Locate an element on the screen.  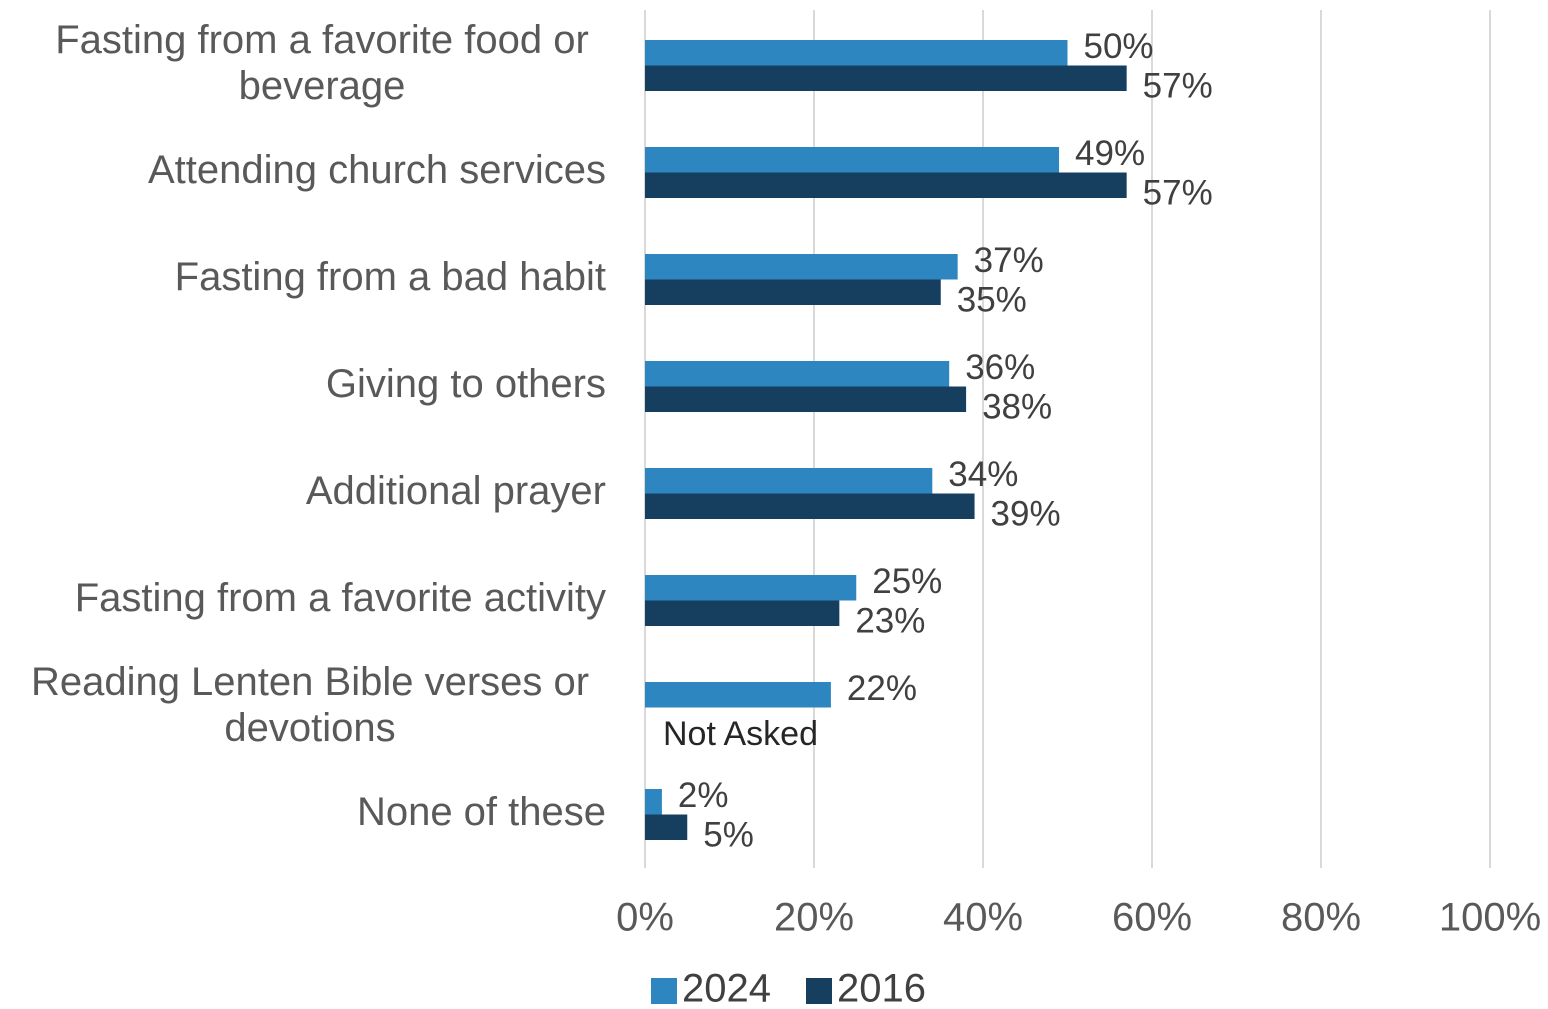
data-label: 23% is located at coordinates (890, 621).